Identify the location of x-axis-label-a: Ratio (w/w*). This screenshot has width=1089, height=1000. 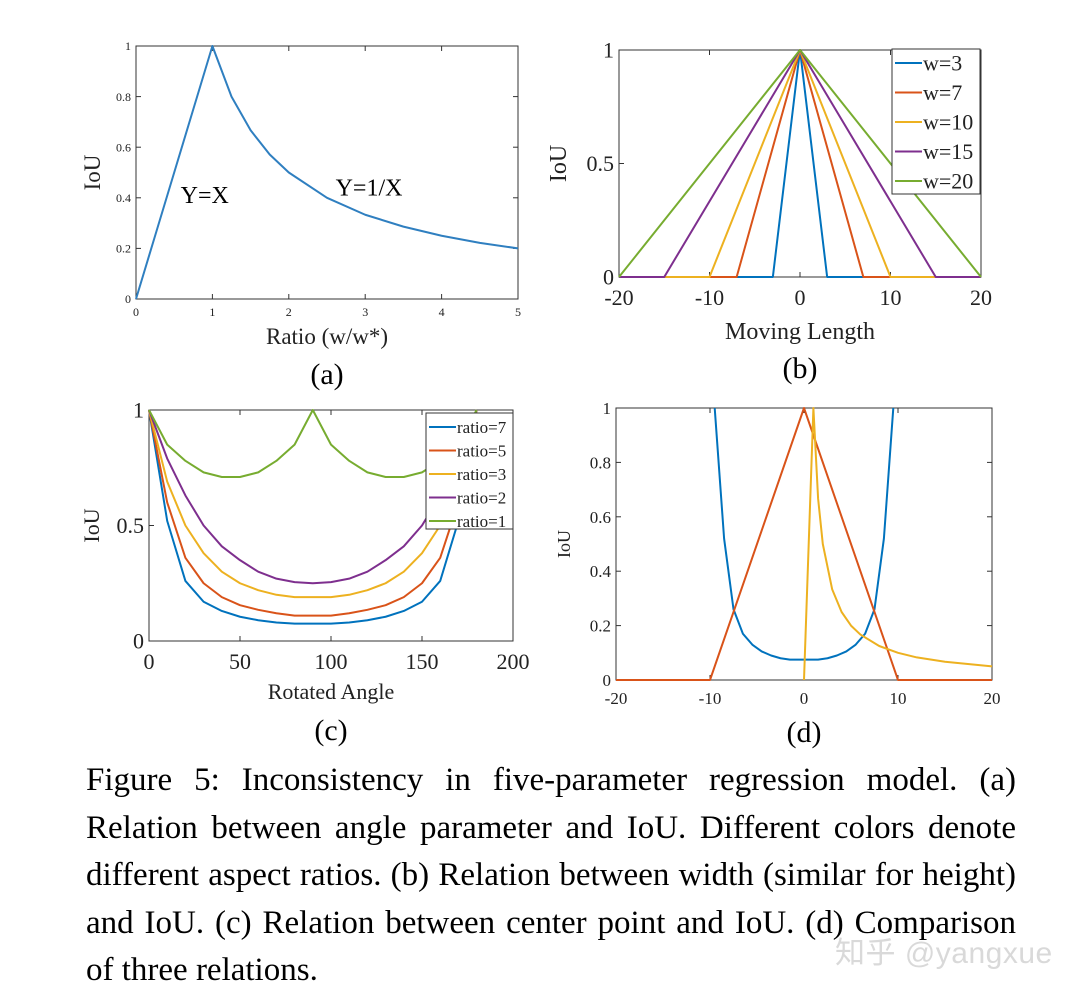
(327, 336).